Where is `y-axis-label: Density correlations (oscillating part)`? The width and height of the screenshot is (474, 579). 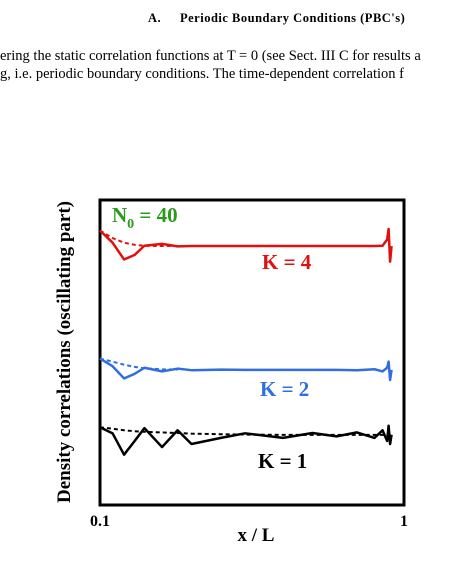 y-axis-label: Density correlations (oscillating part) is located at coordinates (64, 352).